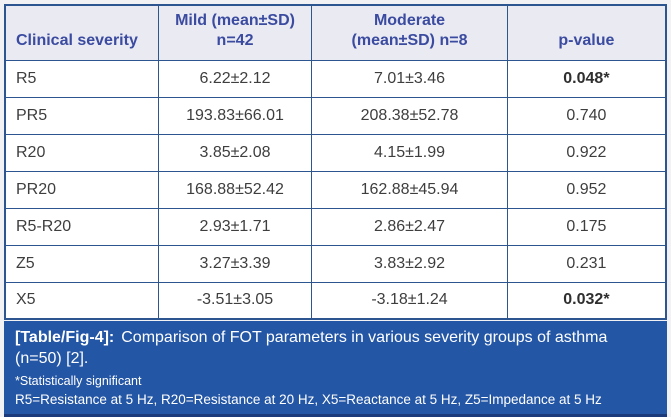  I want to click on mild-value-cell: 3.85±2.08, so click(235, 152).